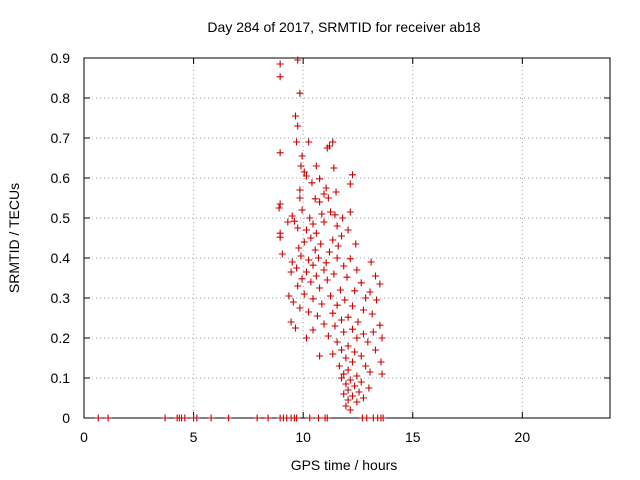 Image resolution: width=640 pixels, height=480 pixels. I want to click on y-tick-label: 0.3, so click(61, 298).